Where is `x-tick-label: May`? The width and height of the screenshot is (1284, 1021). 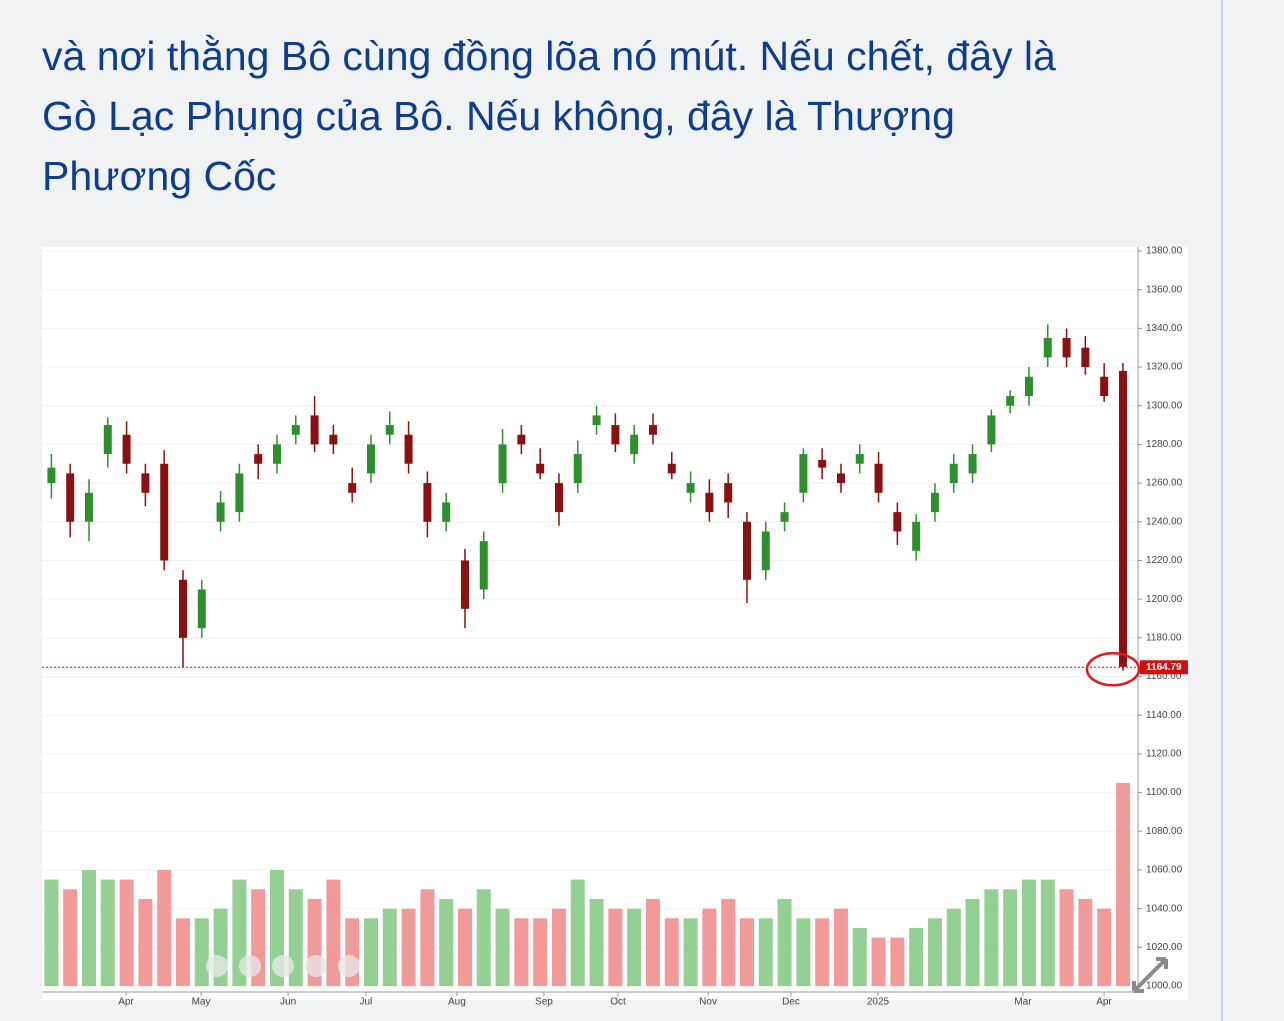 x-tick-label: May is located at coordinates (201, 1002).